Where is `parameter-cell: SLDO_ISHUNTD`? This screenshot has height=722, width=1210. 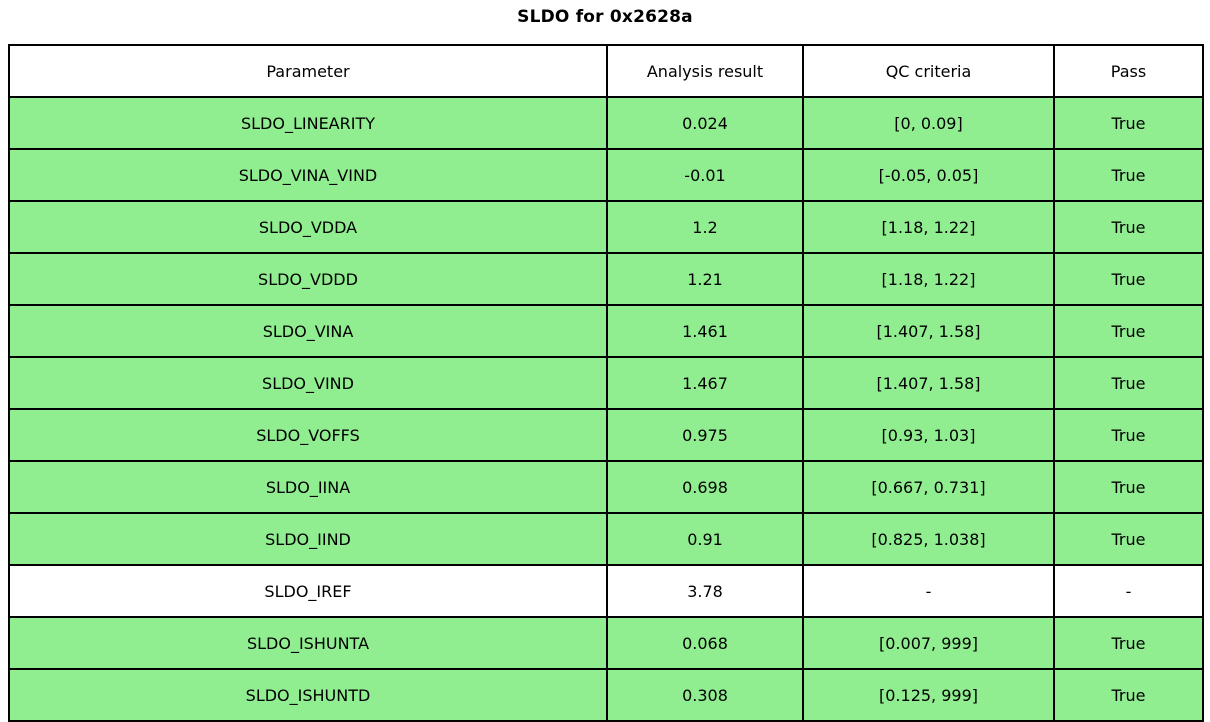
parameter-cell: SLDO_ISHUNTD is located at coordinates (308, 695).